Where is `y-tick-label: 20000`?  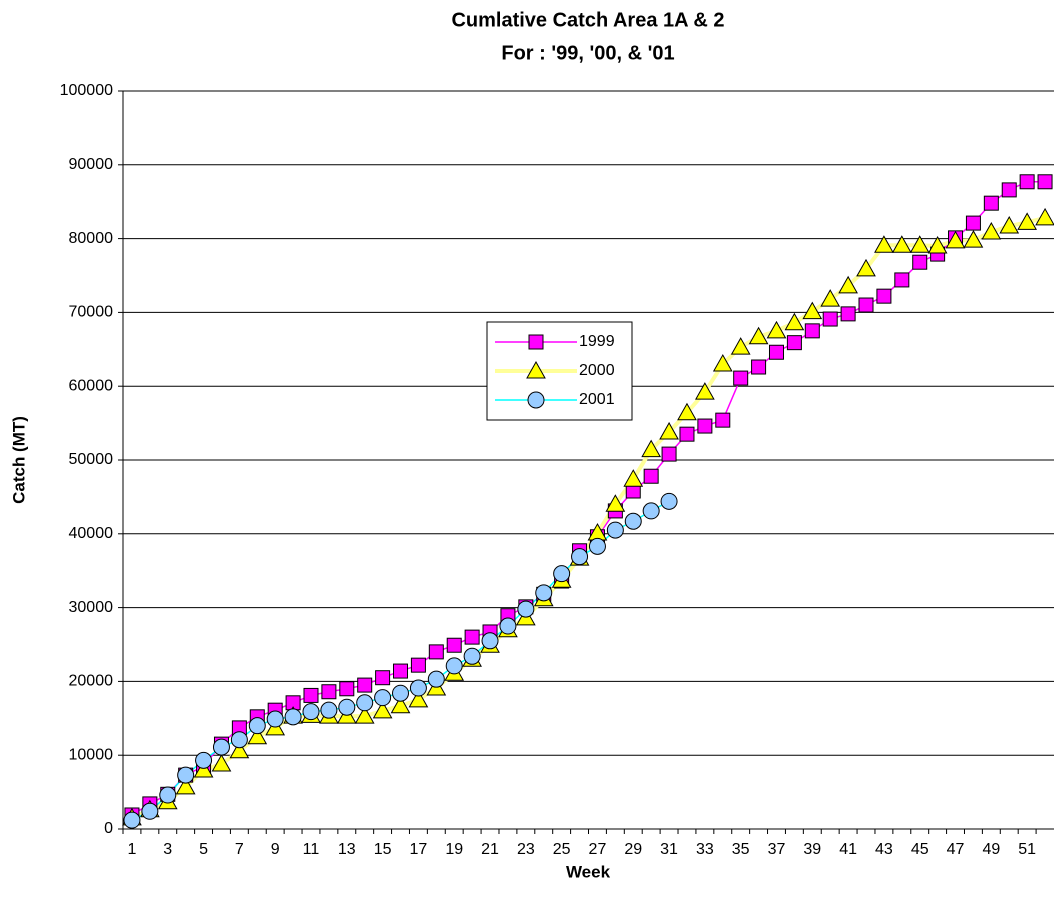
y-tick-label: 20000 is located at coordinates (91, 681).